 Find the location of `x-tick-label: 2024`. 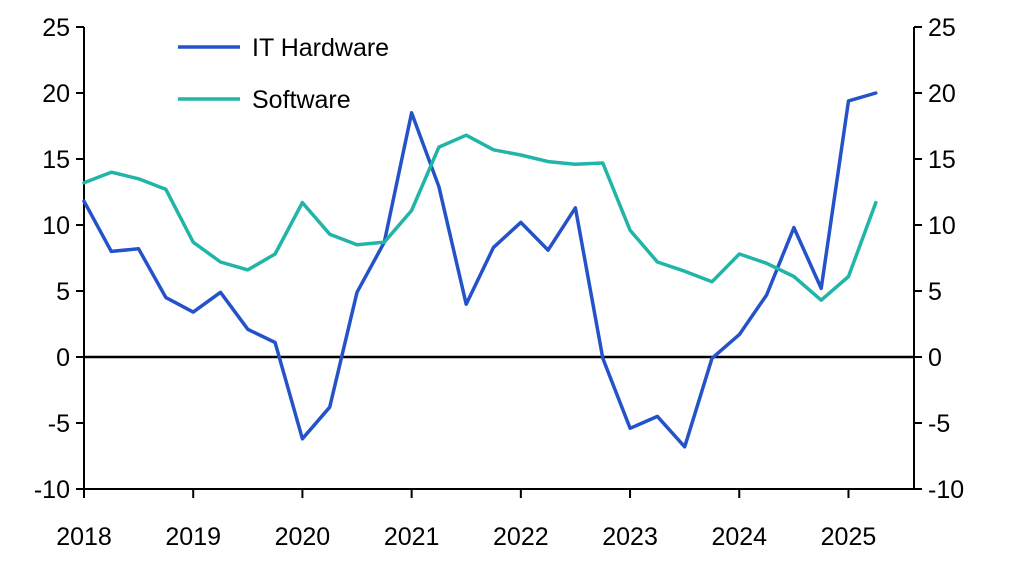

x-tick-label: 2024 is located at coordinates (739, 537).